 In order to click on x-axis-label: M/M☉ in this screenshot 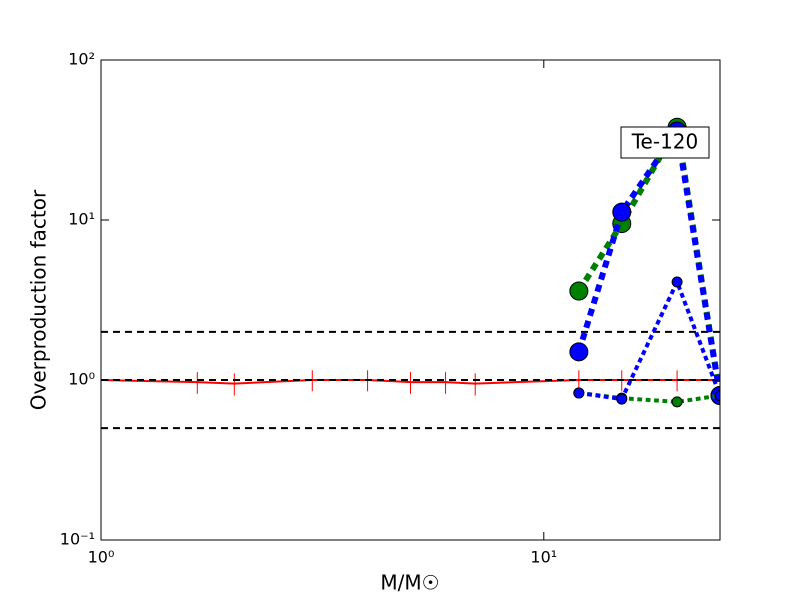, I will do `click(409, 583)`.